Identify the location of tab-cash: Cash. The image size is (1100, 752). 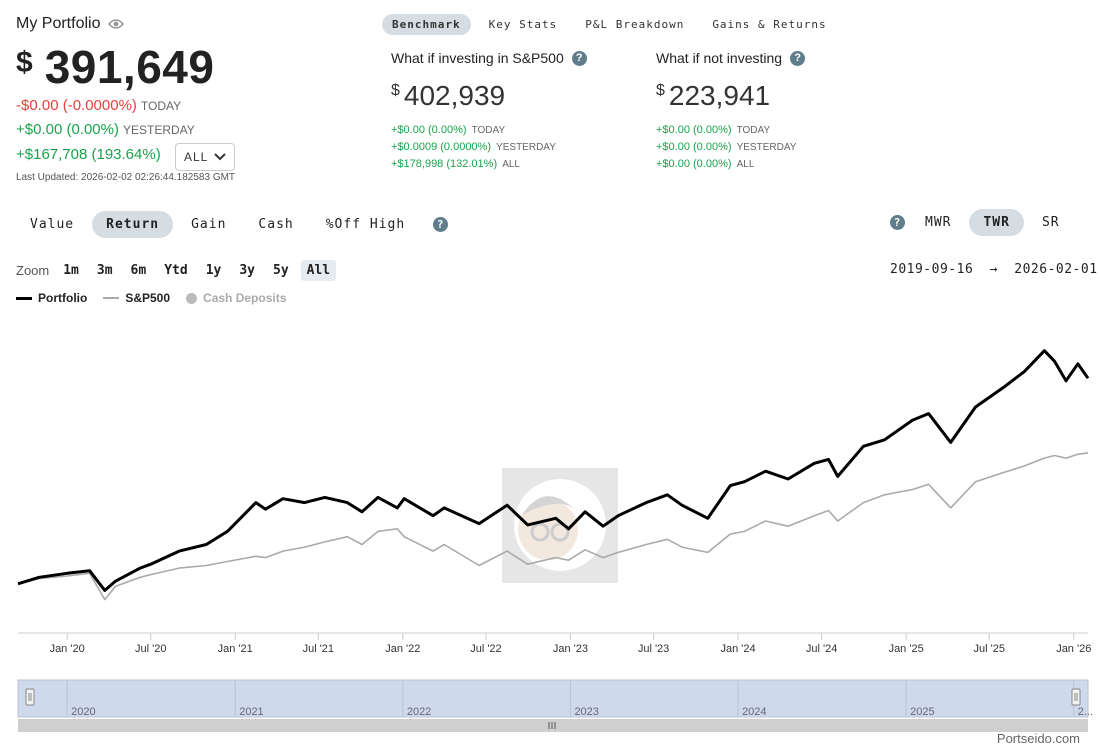
(276, 224).